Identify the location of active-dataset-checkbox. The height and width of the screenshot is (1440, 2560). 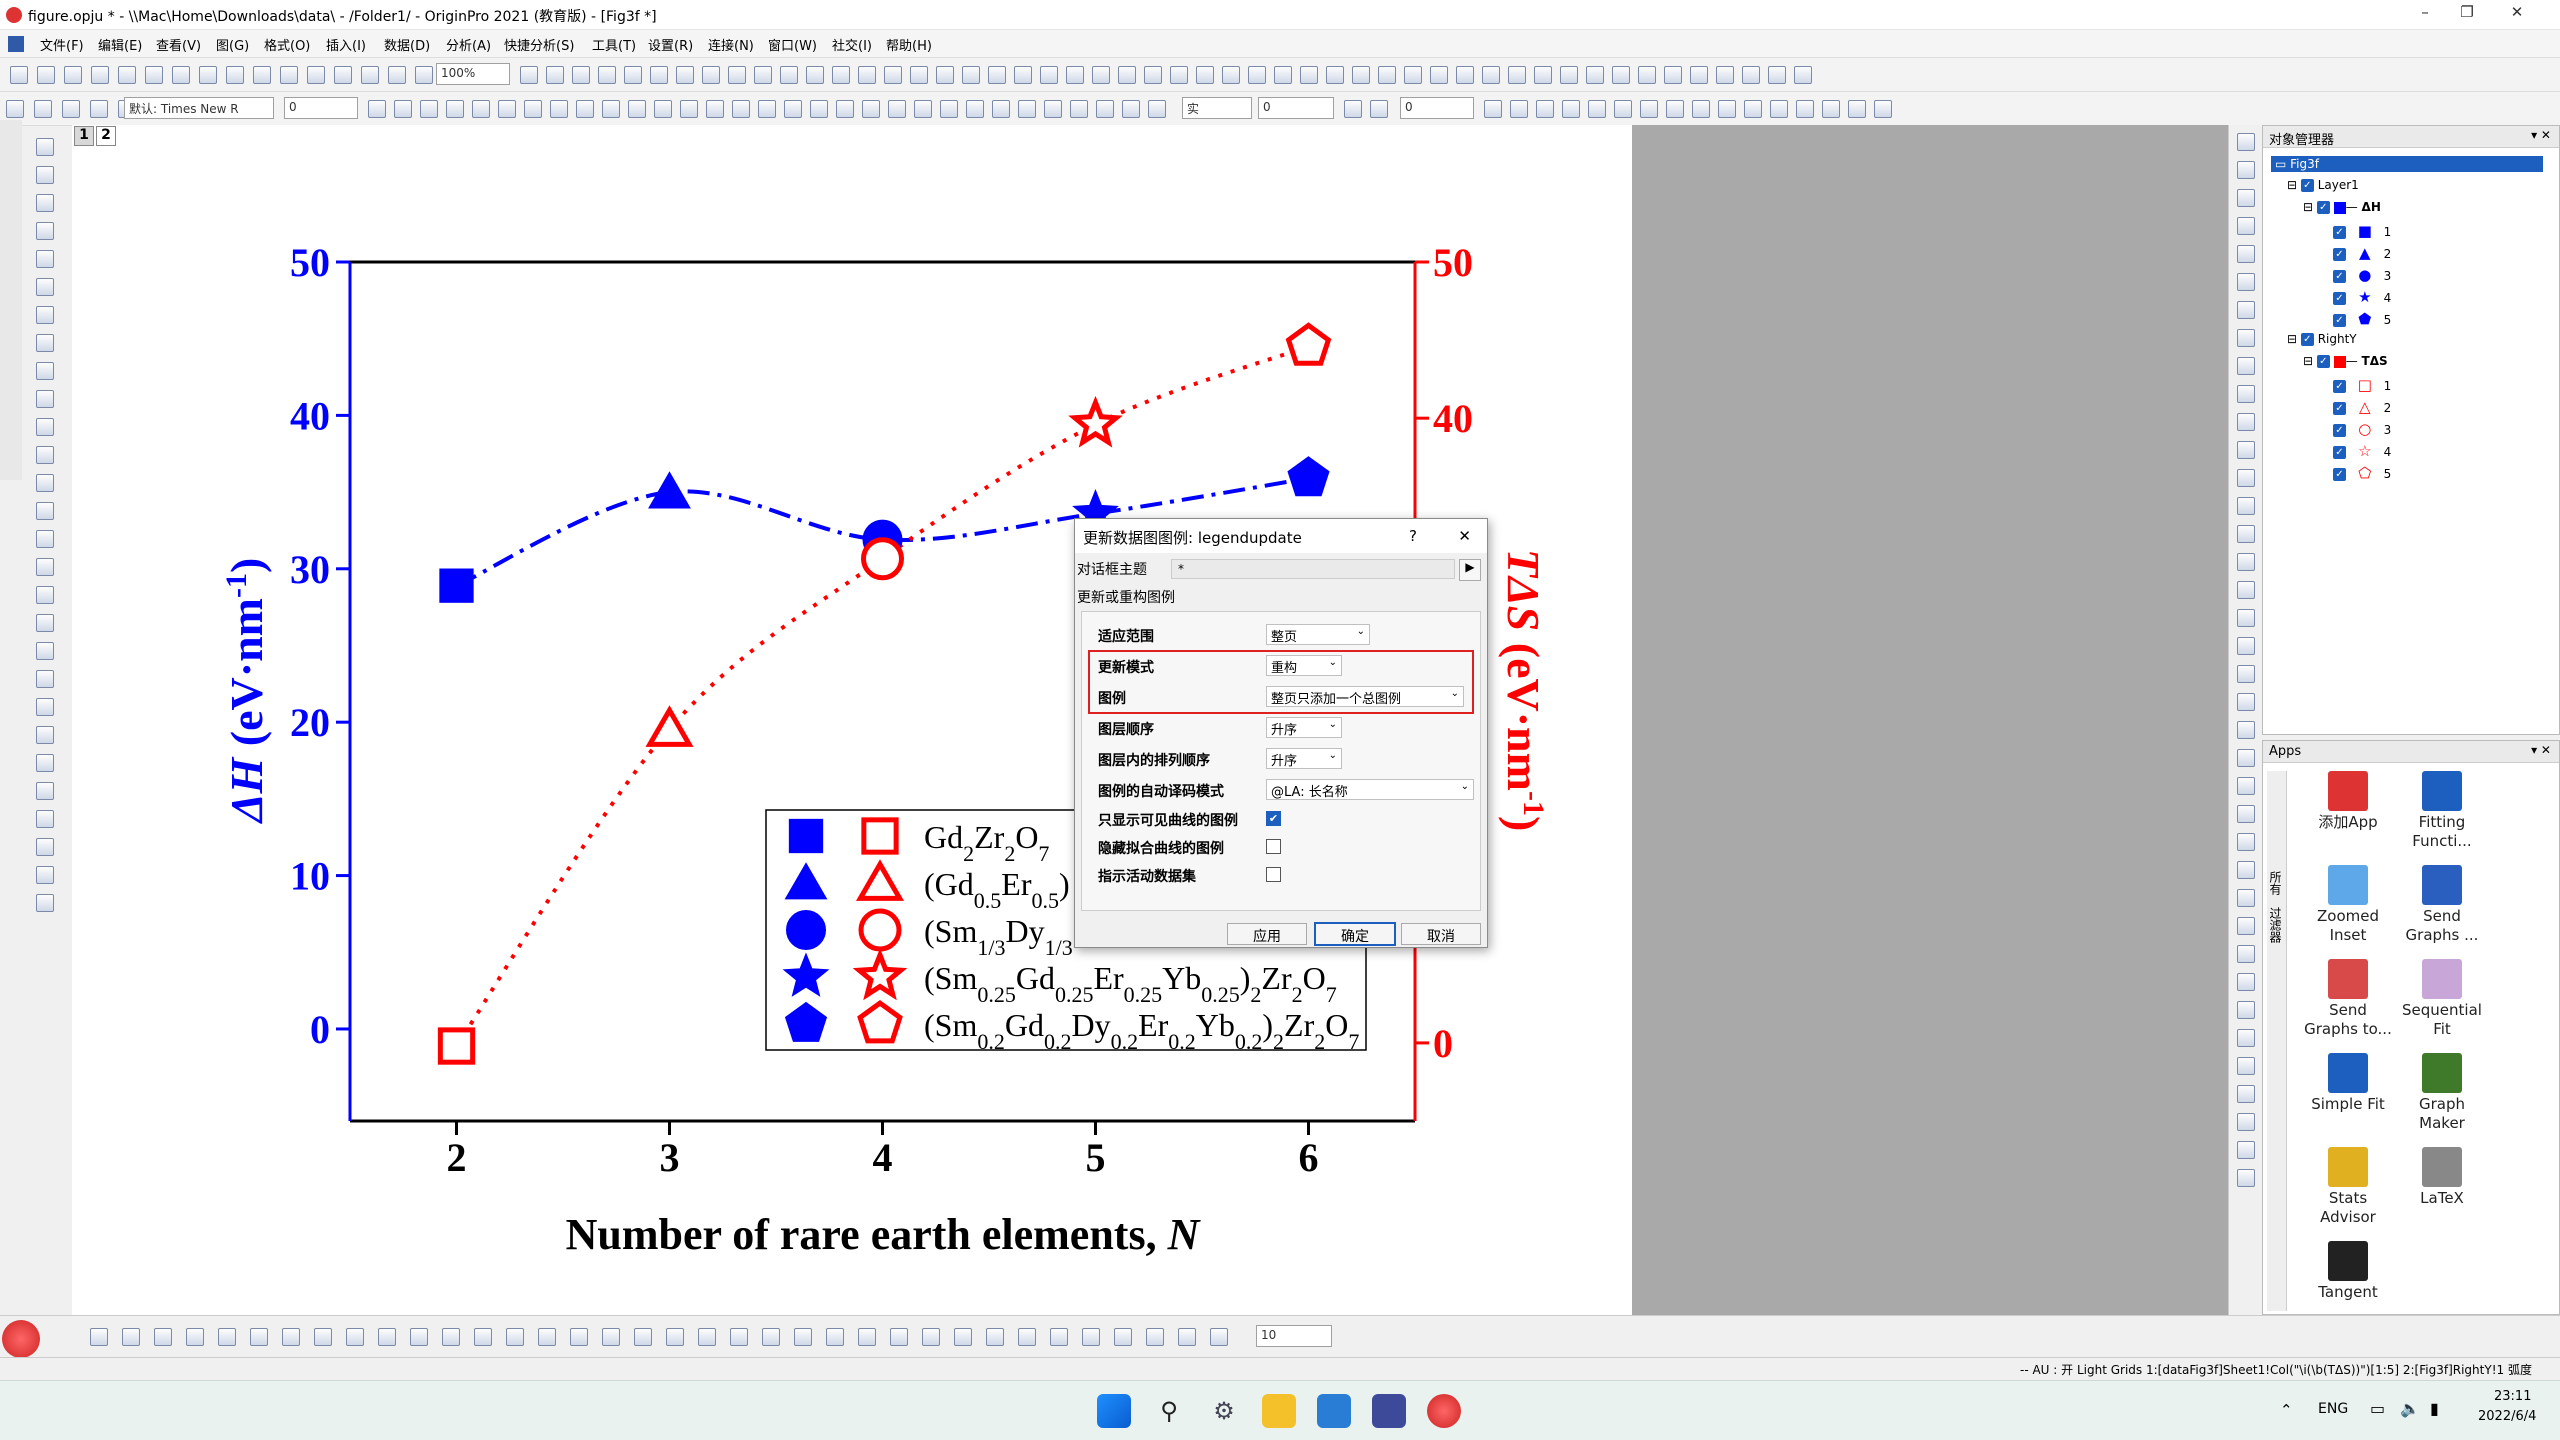
(1273, 874).